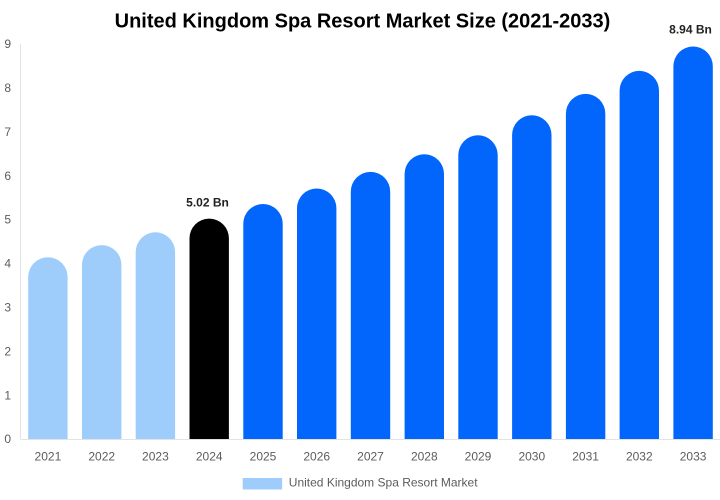 This screenshot has width=720, height=500. I want to click on svg-text:United Kingdom Spa Resort Mark: United Kingdom Spa Resort Market, so click(383, 483).